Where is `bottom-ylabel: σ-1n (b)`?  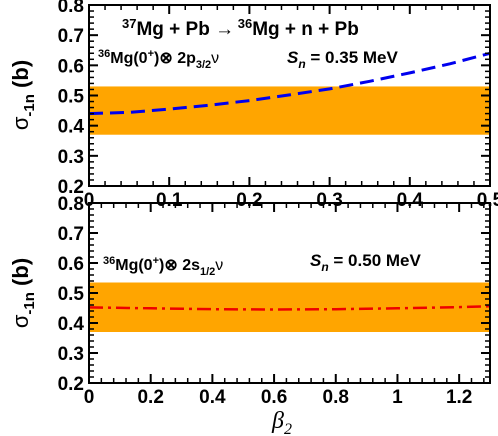 bottom-ylabel: σ-1n (b) is located at coordinates (23, 293).